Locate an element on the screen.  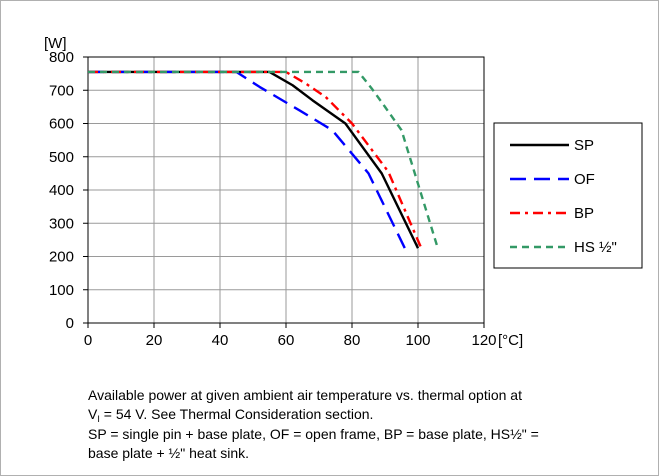
y-tick-label: 800 is located at coordinates (61, 57).